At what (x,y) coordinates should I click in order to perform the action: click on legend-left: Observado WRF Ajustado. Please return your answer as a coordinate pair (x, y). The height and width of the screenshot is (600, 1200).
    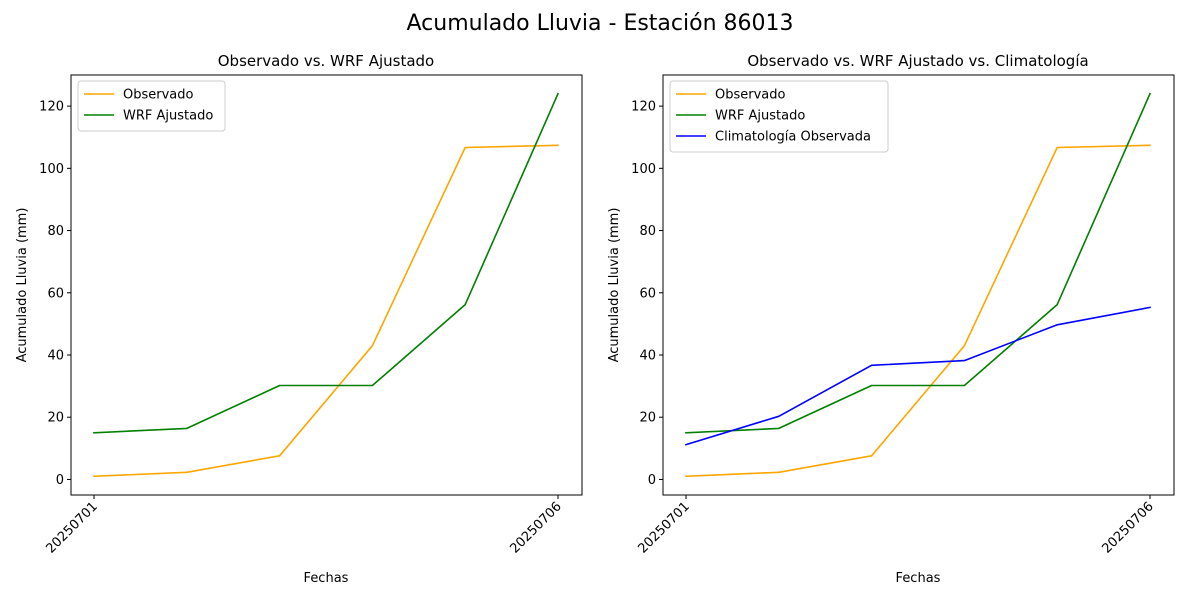
    Looking at the image, I should click on (151, 106).